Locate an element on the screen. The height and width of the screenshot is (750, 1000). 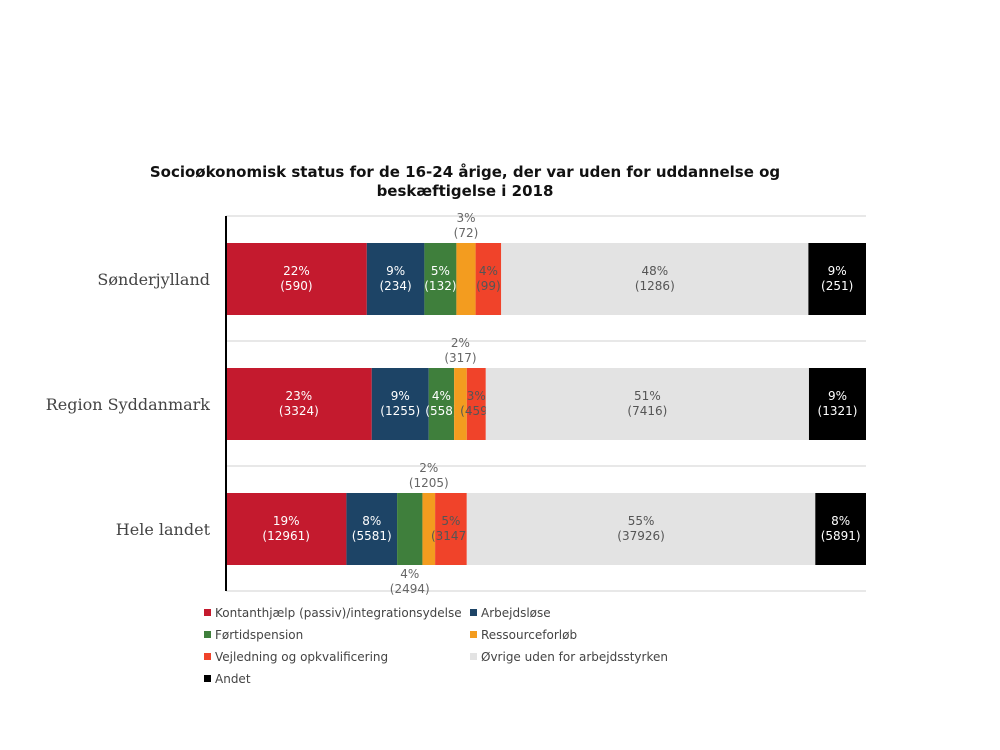
data-label-2-4-1: (3147) is located at coordinates (451, 536).